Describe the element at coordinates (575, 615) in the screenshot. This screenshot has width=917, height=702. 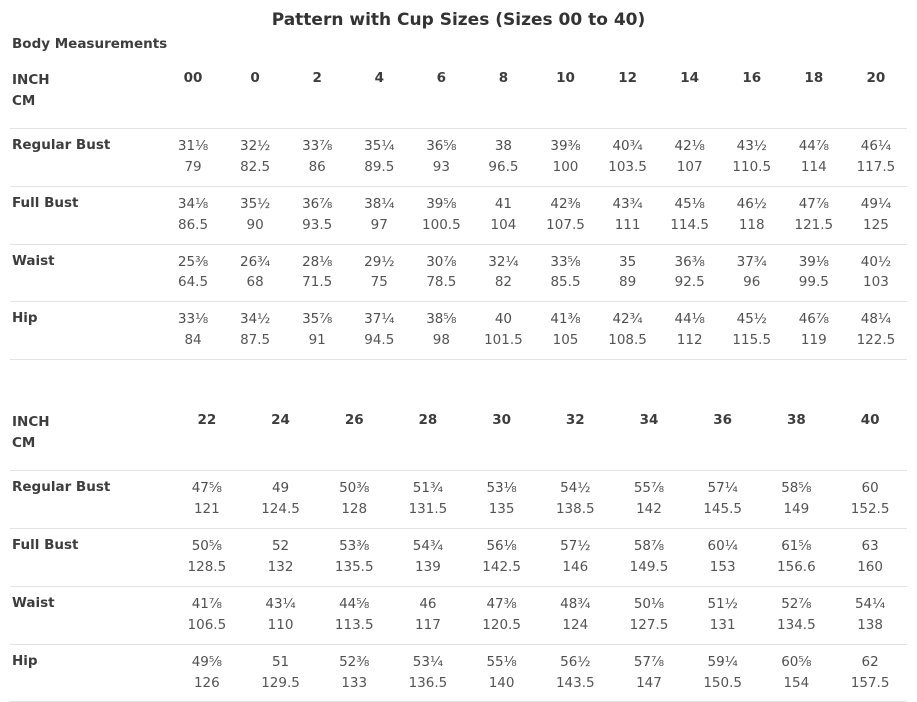
I see `measurement-cell: 48¾ 124` at that location.